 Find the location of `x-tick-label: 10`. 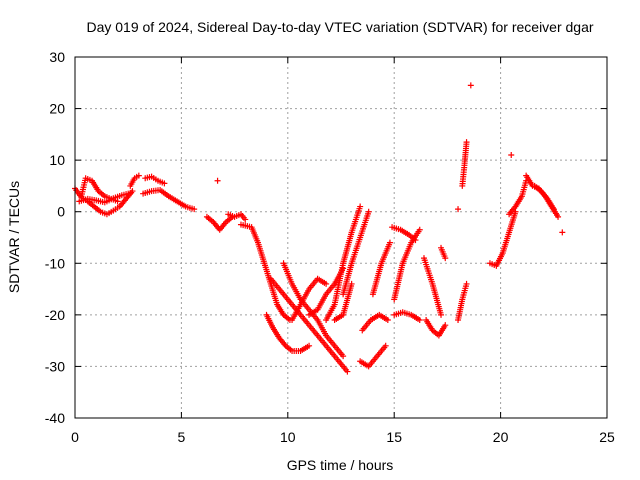

x-tick-label: 10 is located at coordinates (288, 437).